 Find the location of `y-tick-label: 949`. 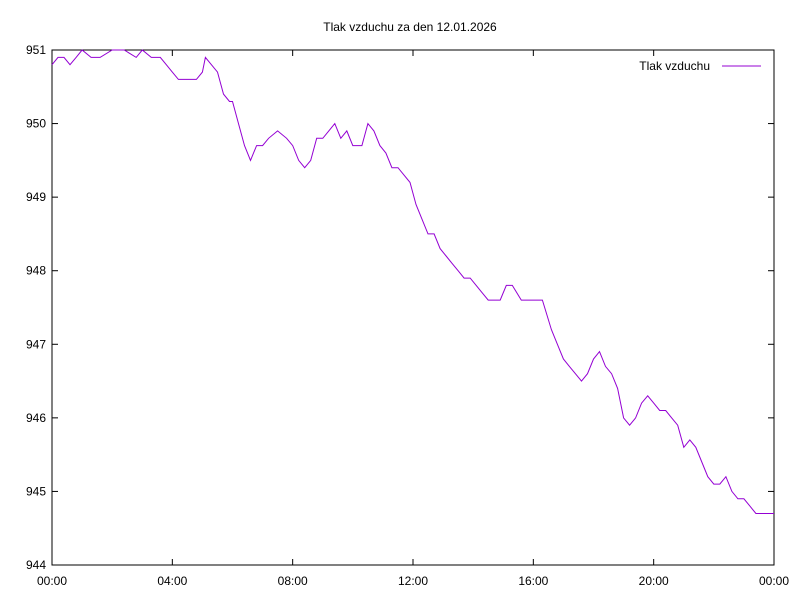

y-tick-label: 949 is located at coordinates (36, 197).